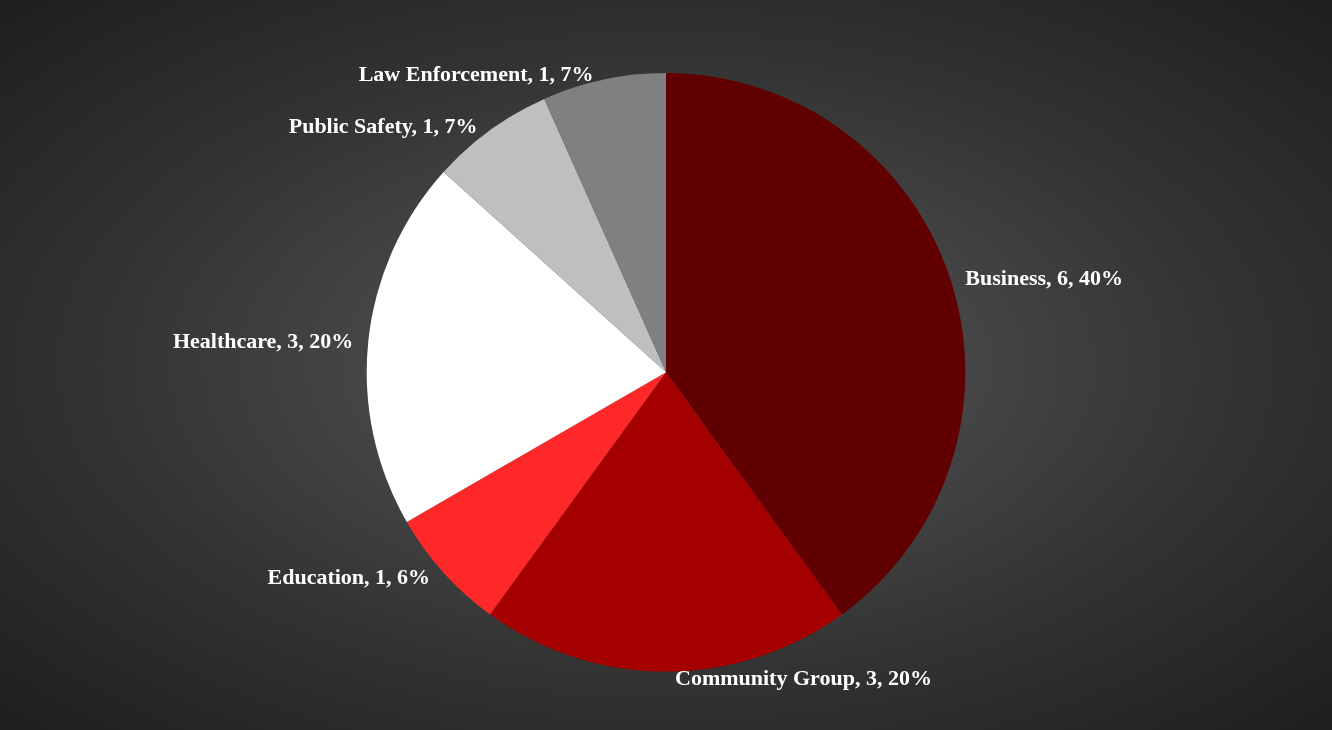 This screenshot has height=730, width=1332. What do you see at coordinates (803, 678) in the screenshot?
I see `slice-label: Community Group, 3, 20%` at bounding box center [803, 678].